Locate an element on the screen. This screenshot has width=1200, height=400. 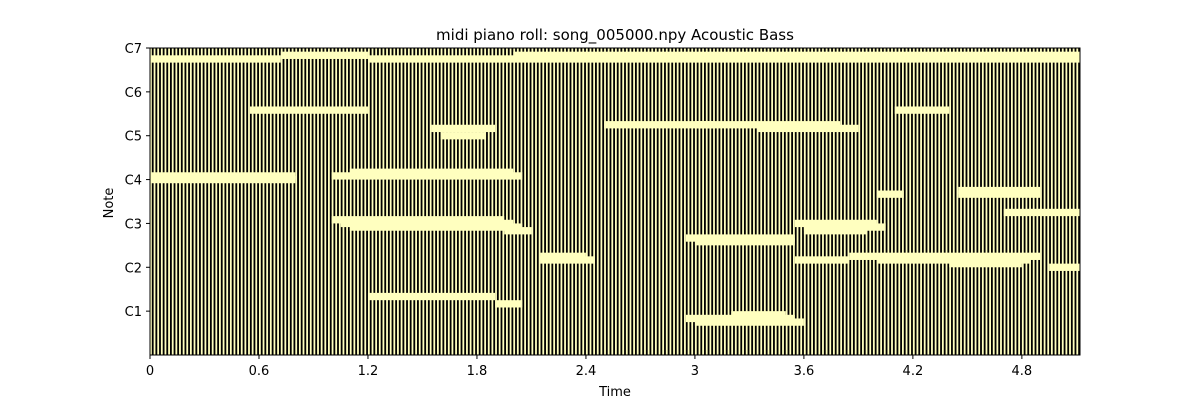
x-tick-label: 1.8 is located at coordinates (477, 371).